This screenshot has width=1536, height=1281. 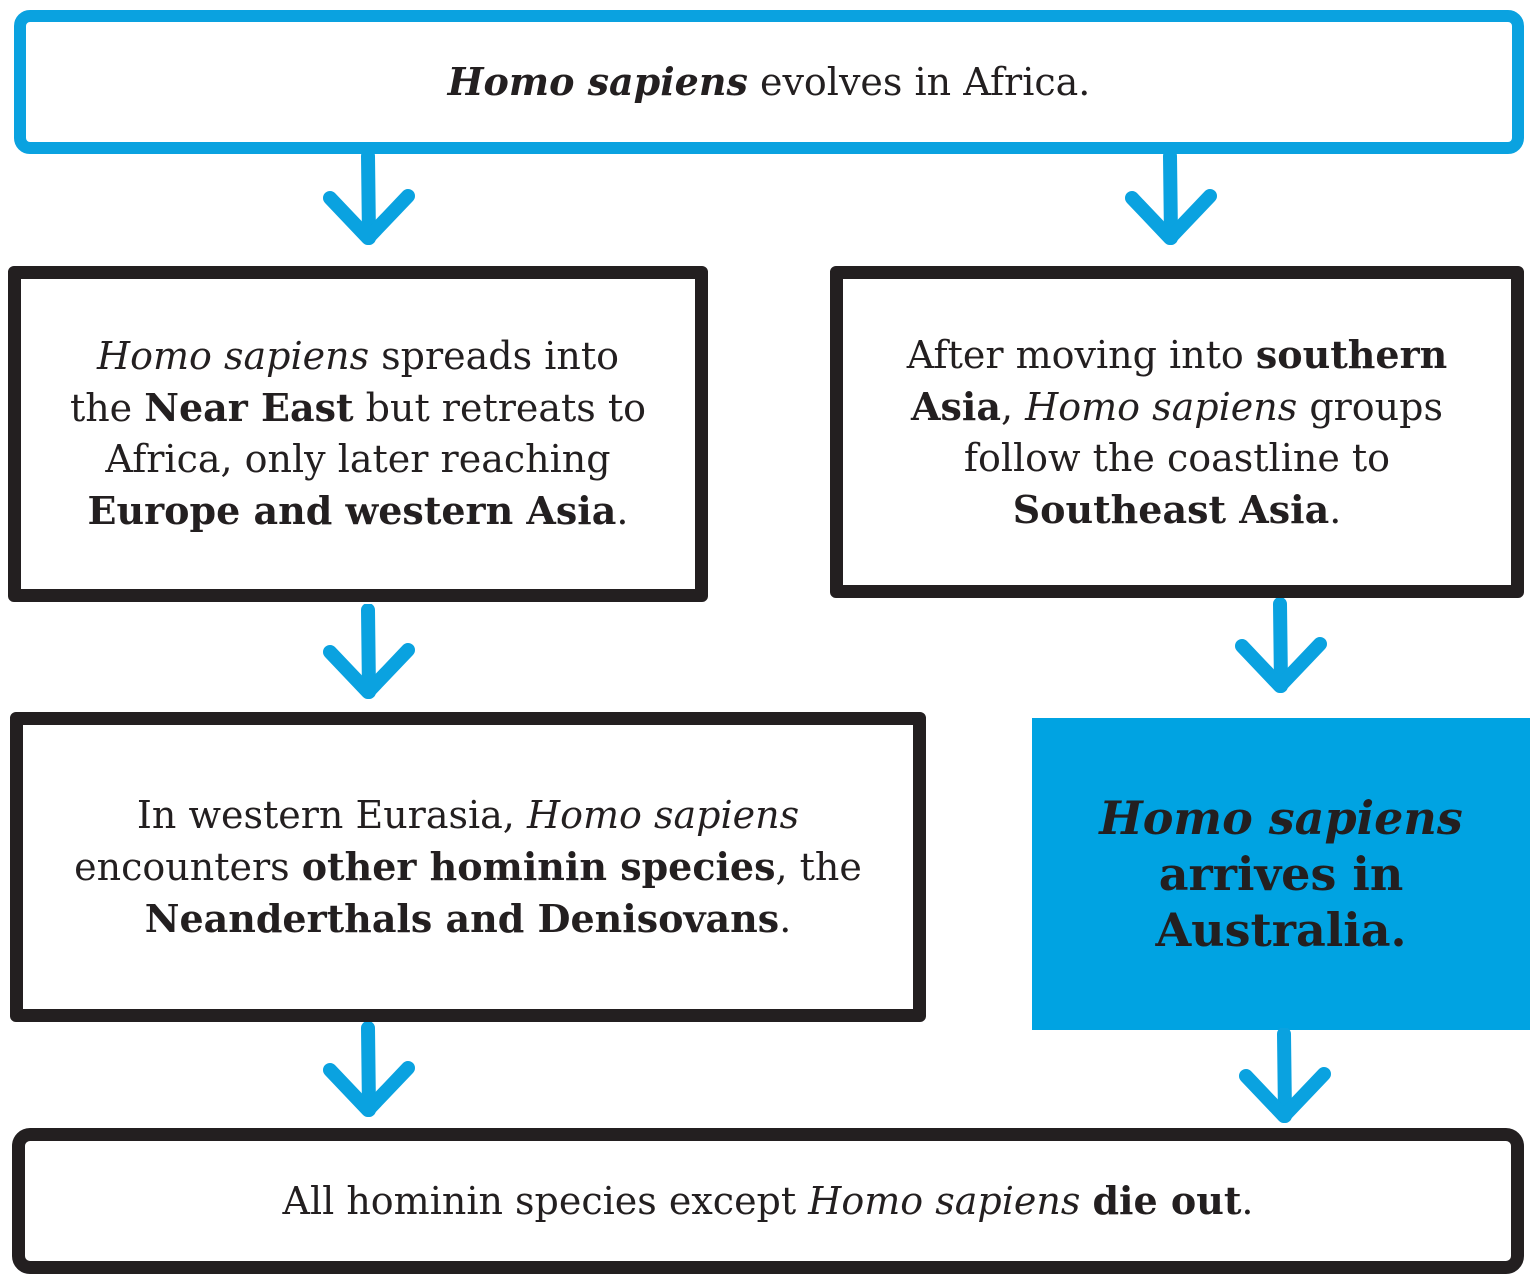 I want to click on text-run: spreads into the, so click(x=344, y=382).